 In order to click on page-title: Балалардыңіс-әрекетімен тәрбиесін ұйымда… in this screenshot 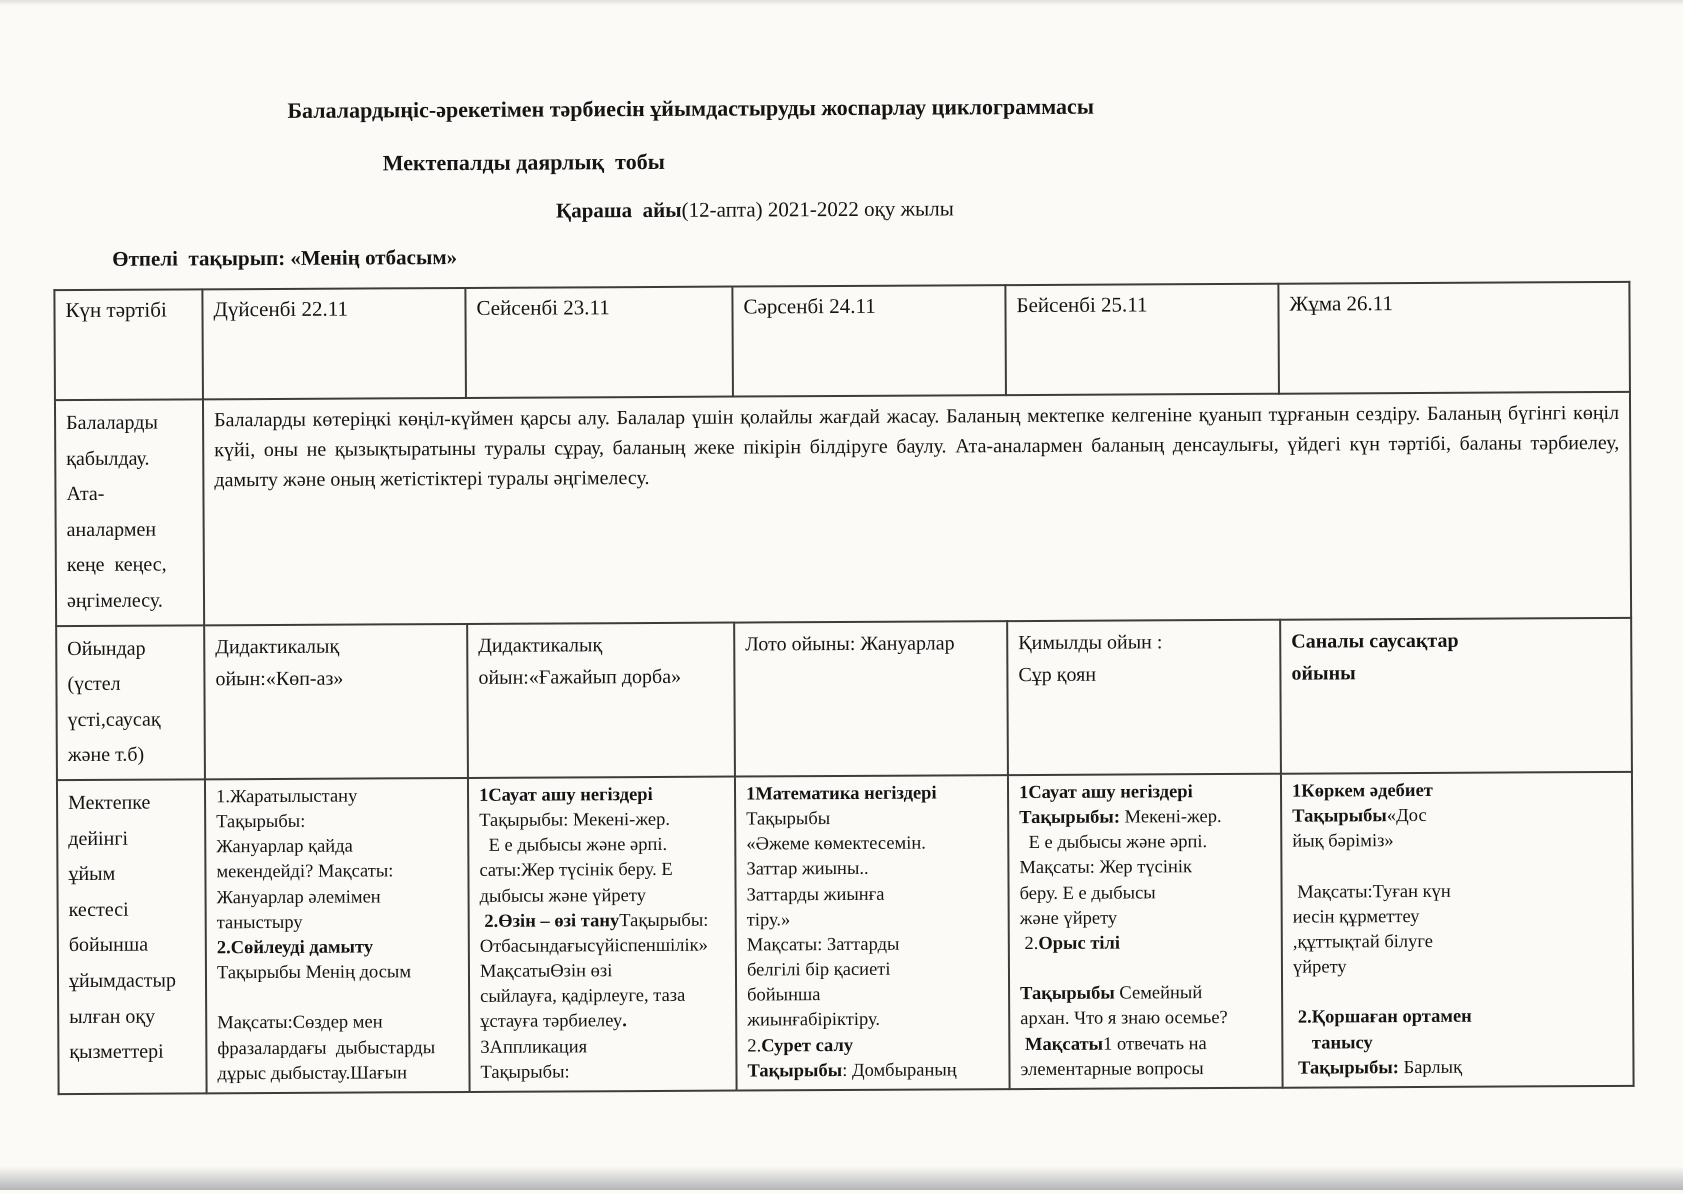, I will do `click(691, 108)`.